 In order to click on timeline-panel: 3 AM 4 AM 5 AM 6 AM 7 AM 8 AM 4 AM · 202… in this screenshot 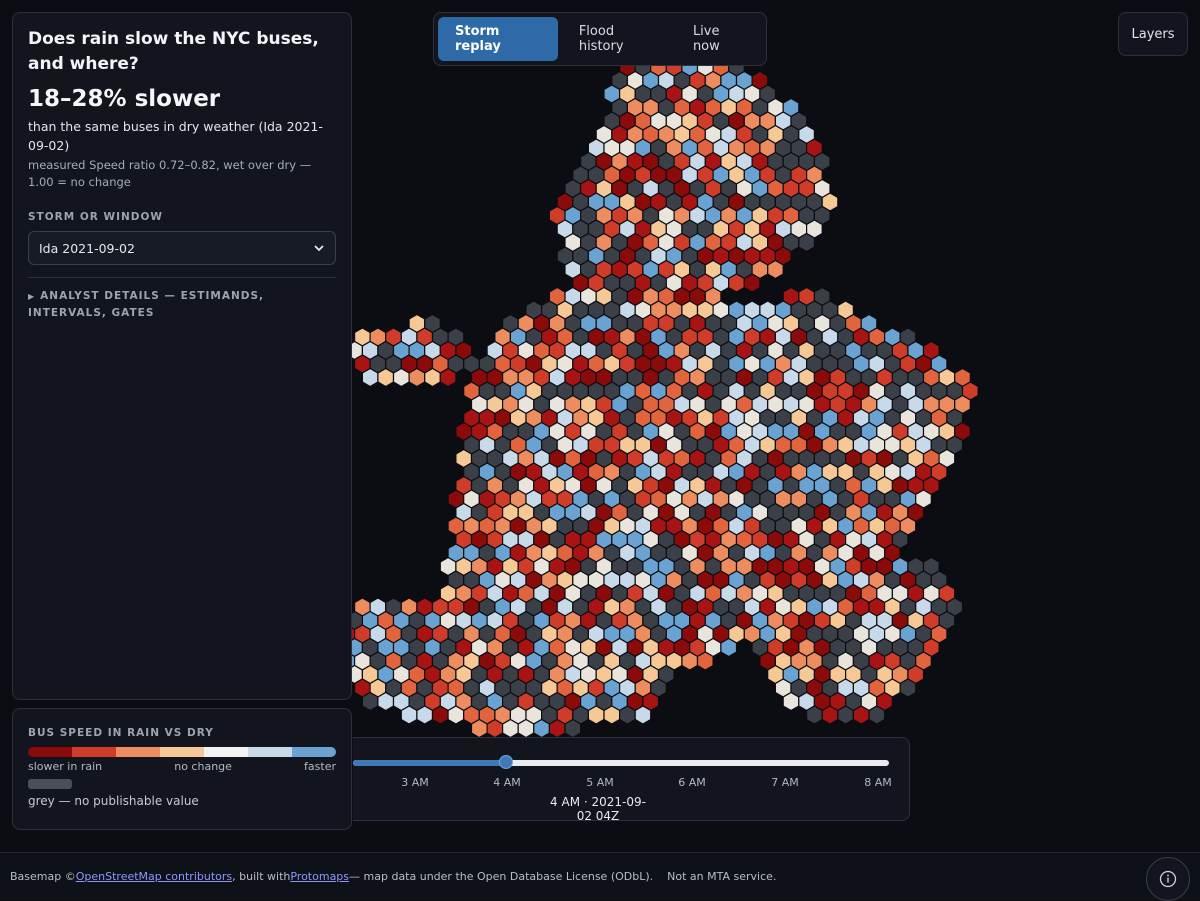, I will do `click(631, 780)`.